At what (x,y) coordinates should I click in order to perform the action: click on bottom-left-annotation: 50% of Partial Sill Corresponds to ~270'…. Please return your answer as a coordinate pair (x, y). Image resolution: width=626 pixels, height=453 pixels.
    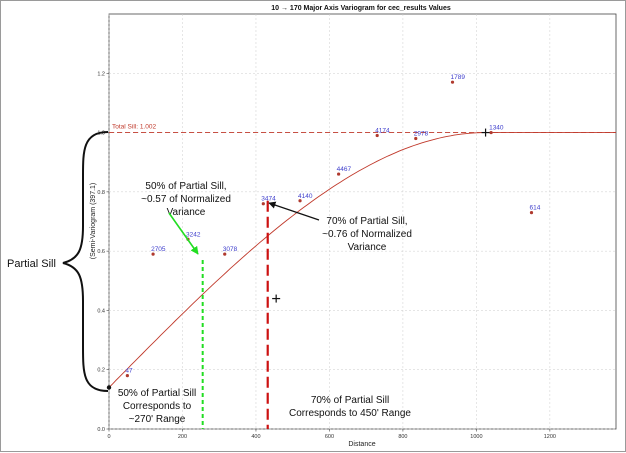
    Looking at the image, I should click on (157, 406).